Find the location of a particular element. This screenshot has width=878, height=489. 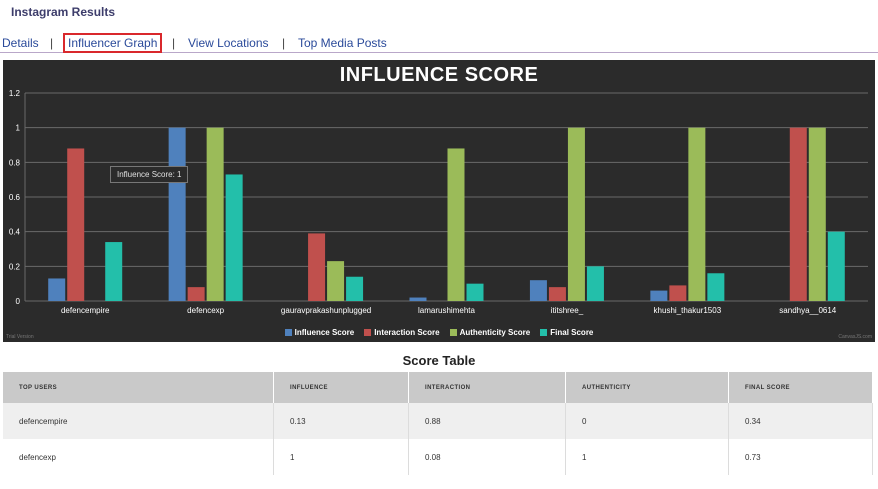

table-cell: 0.88 is located at coordinates (487, 421).